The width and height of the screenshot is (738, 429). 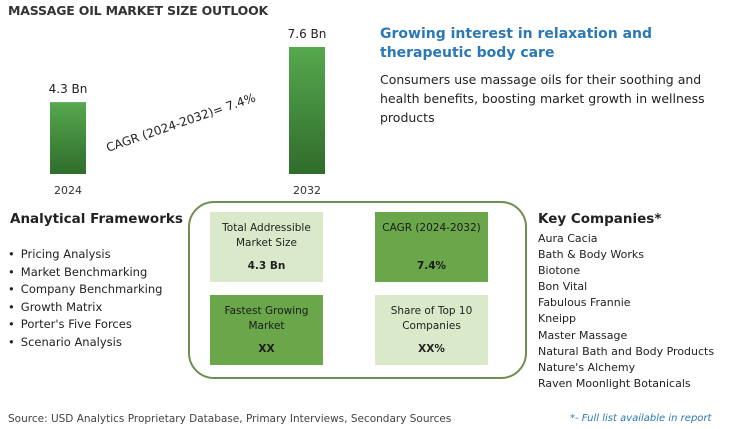 What do you see at coordinates (85, 290) in the screenshot?
I see `framework-item: Company Benchmarking` at bounding box center [85, 290].